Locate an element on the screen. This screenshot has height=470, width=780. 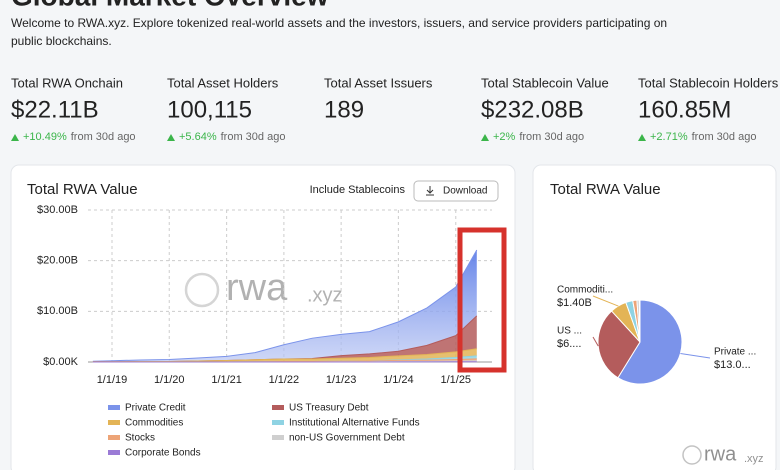
legend-label: US Treasury Debt is located at coordinates (329, 408).